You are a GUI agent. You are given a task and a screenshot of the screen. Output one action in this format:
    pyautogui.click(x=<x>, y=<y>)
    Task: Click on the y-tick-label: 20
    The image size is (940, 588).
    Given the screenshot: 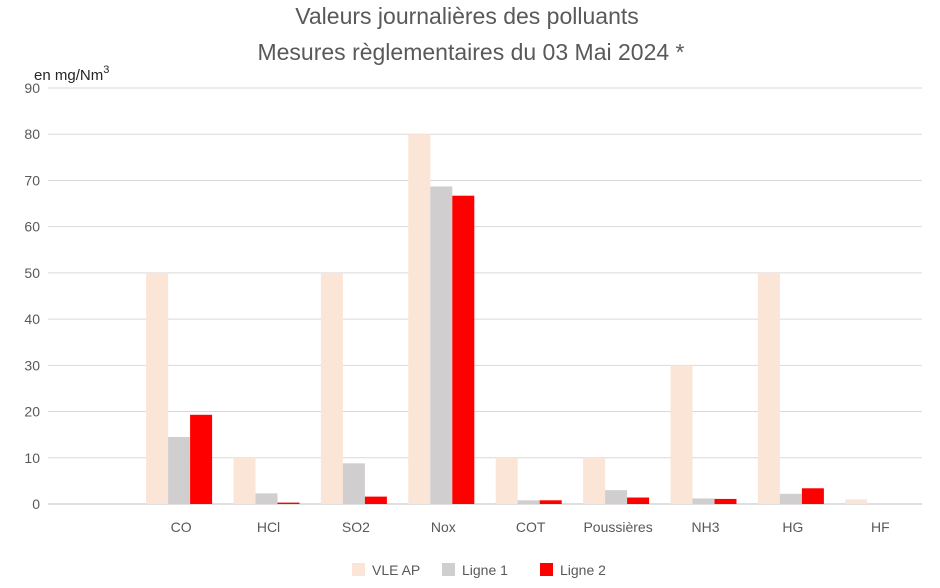 What is the action you would take?
    pyautogui.click(x=32, y=412)
    